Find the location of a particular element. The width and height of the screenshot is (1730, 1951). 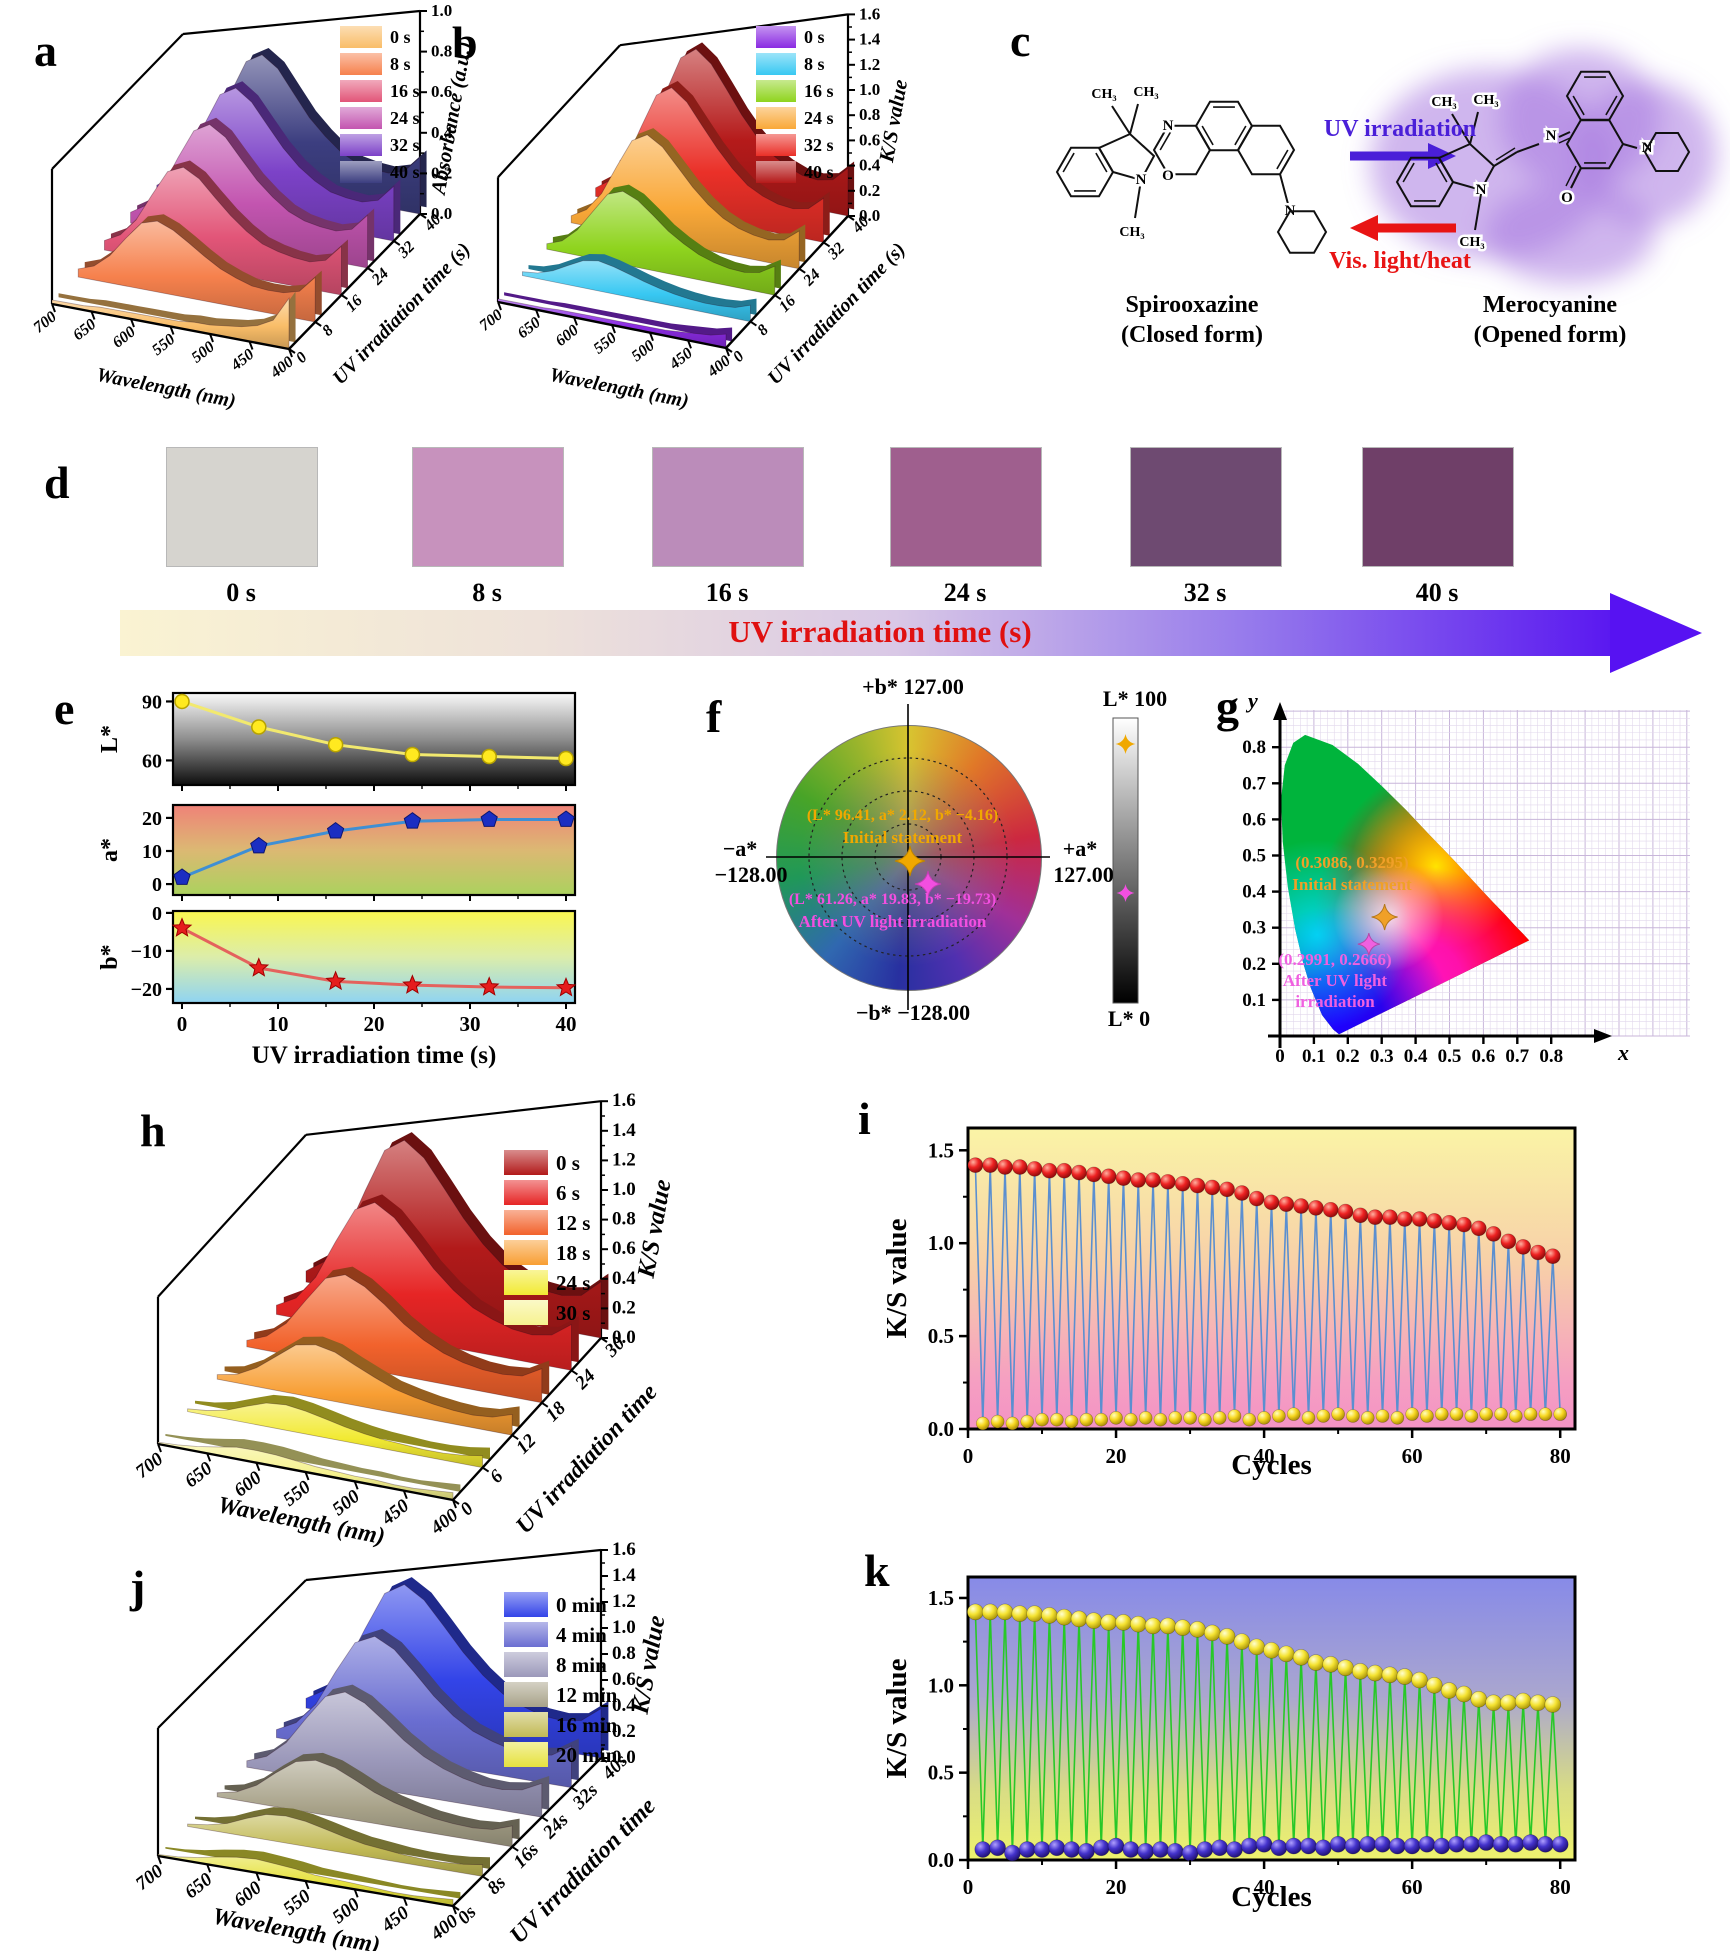

svg-text: 600 is located at coordinates (248, 1894).